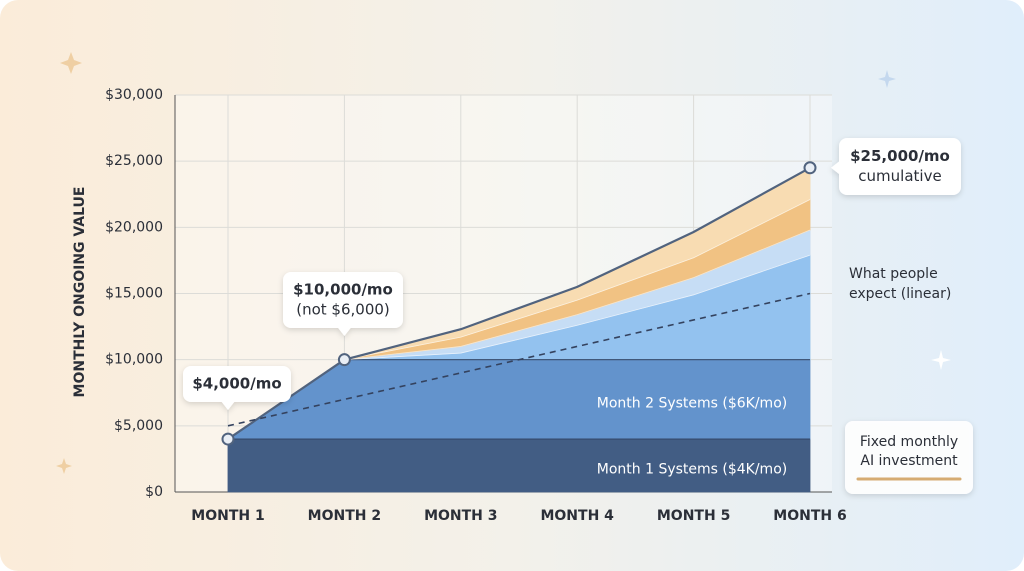 This screenshot has width=1024, height=571. I want to click on legend, so click(909, 457).